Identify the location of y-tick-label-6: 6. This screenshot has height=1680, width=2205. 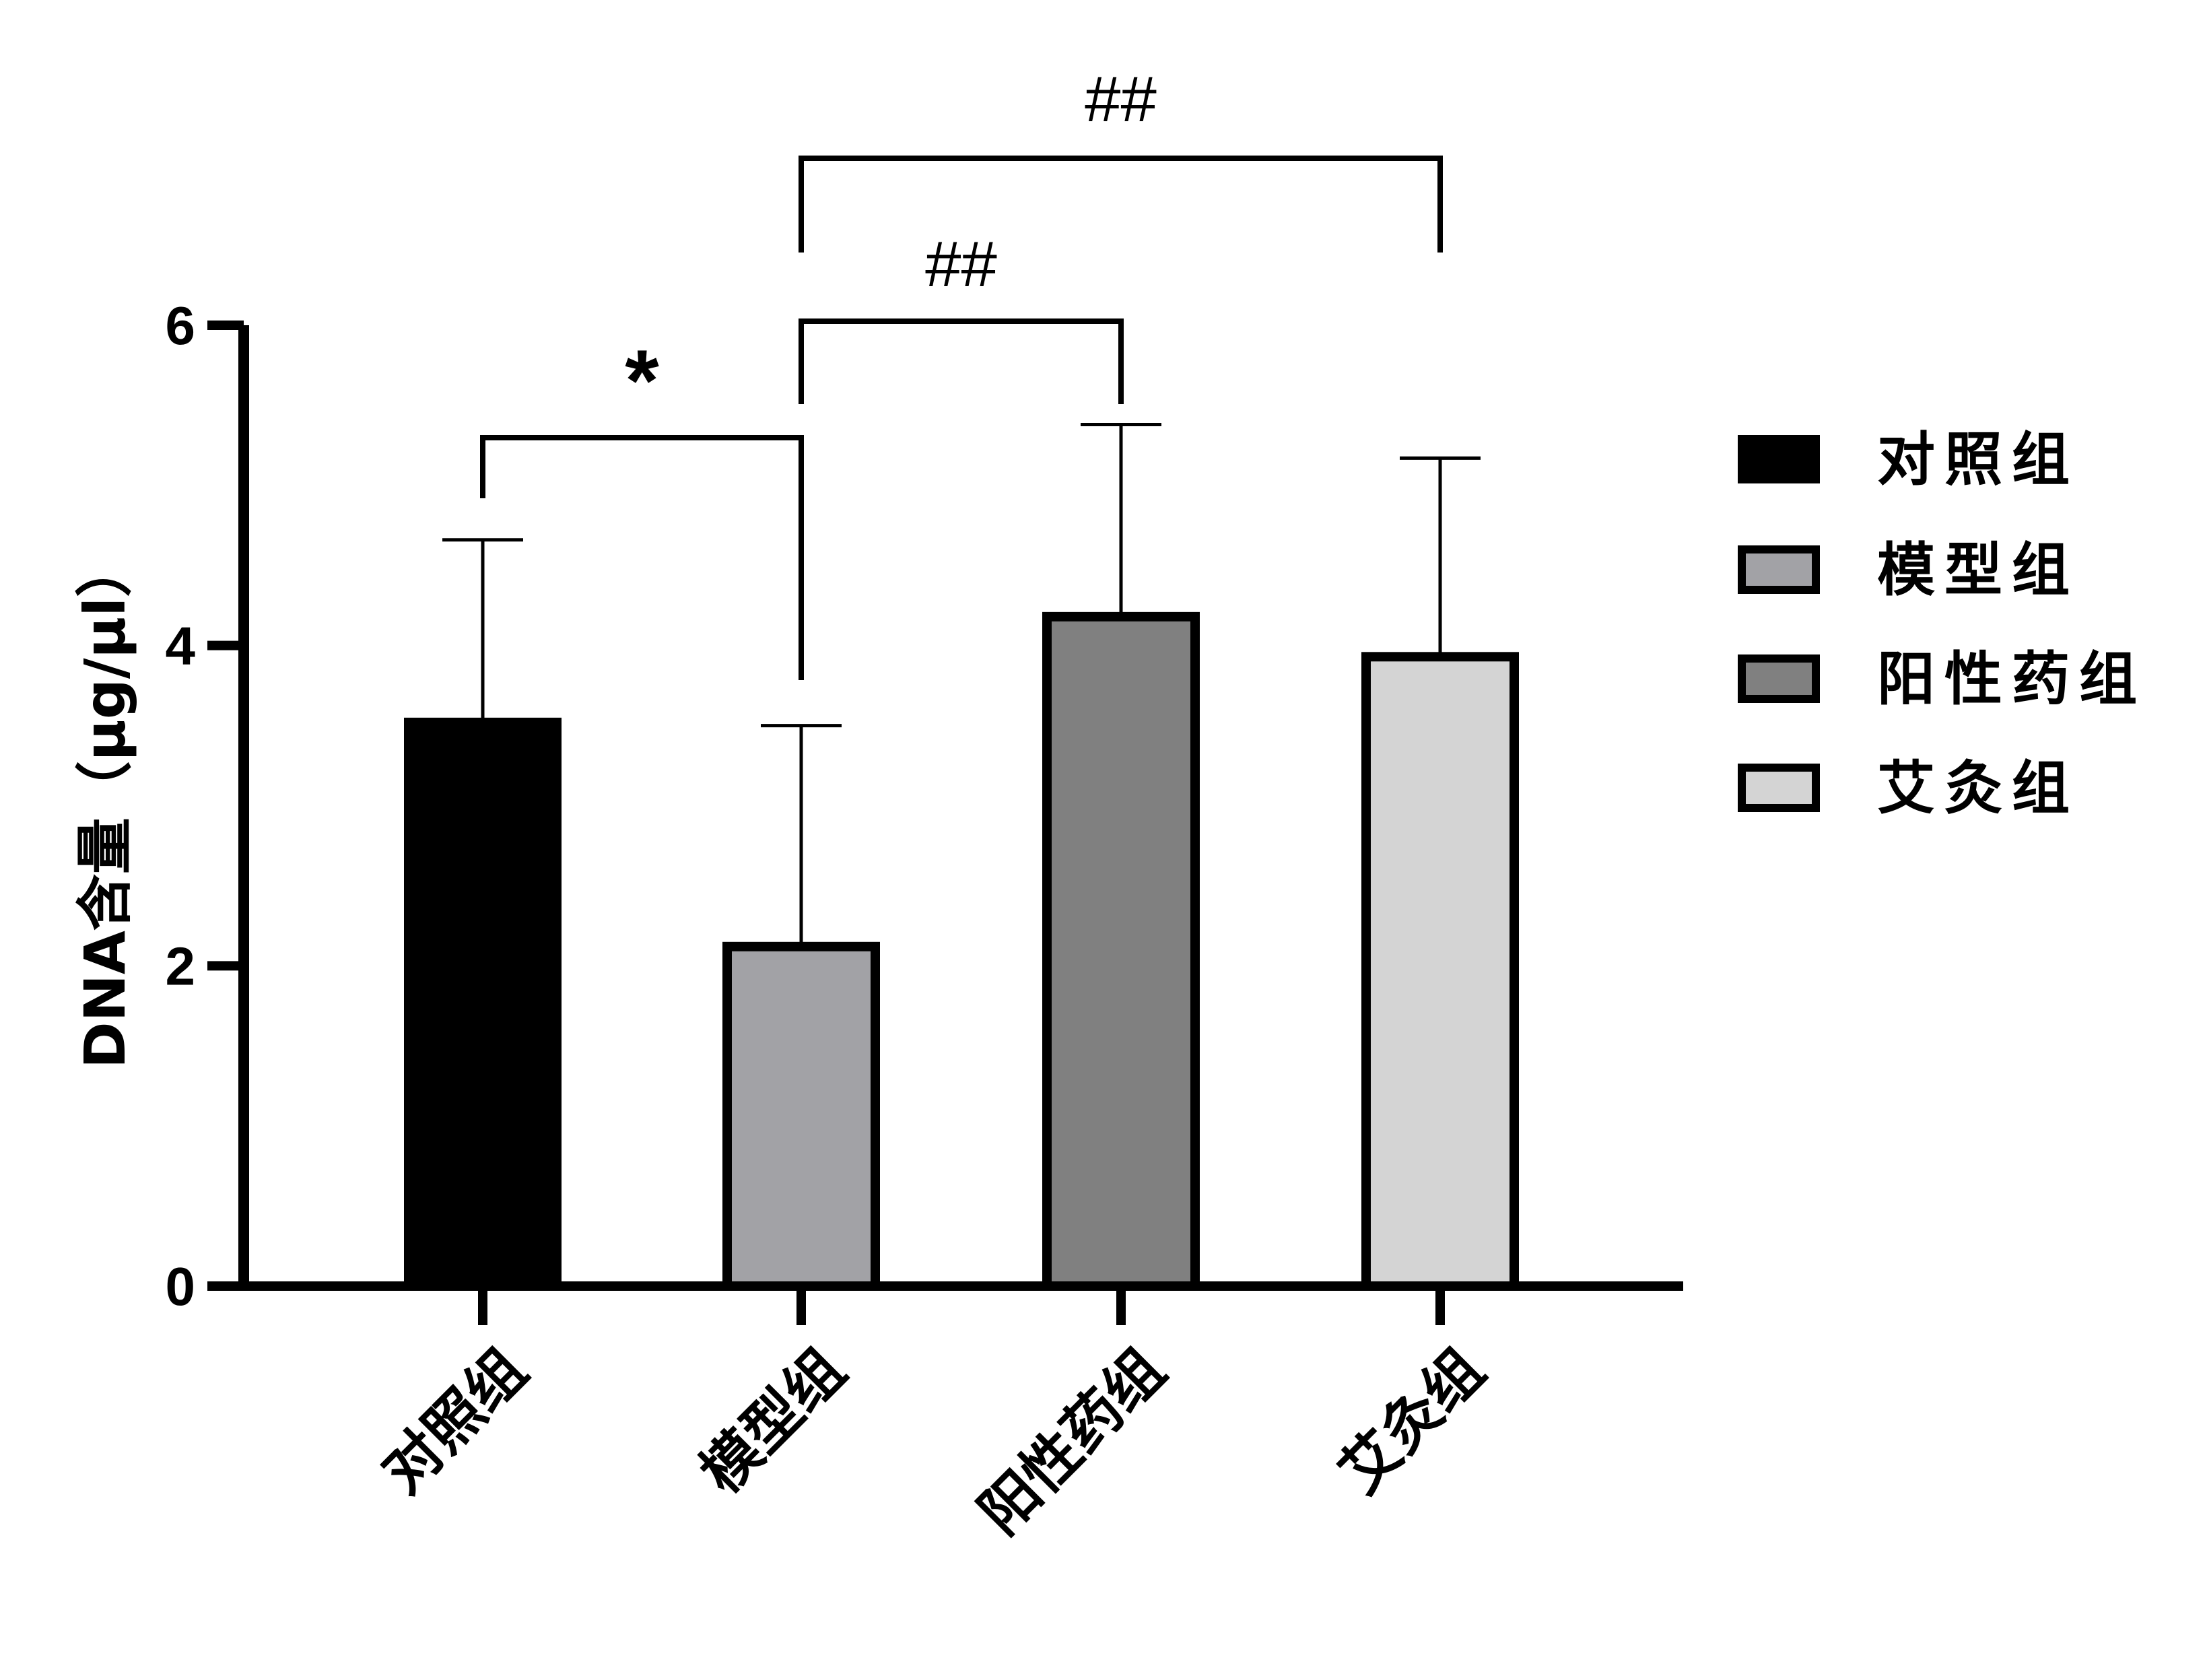
(181, 326).